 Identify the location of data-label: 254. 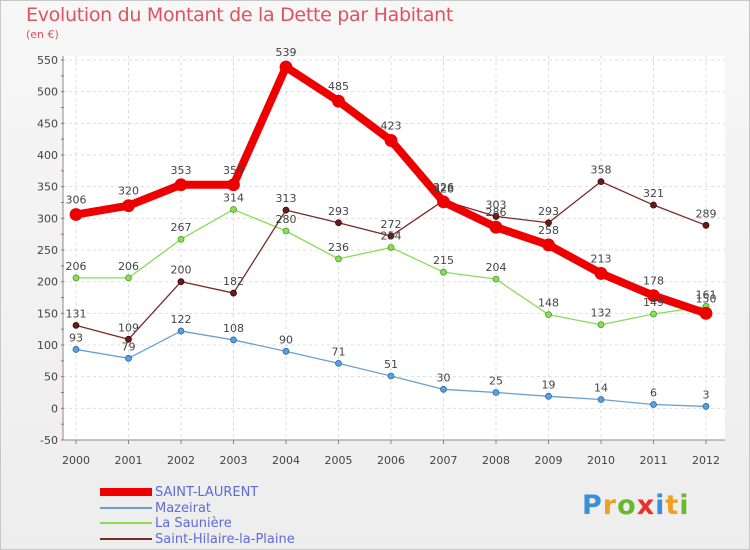
(391, 235).